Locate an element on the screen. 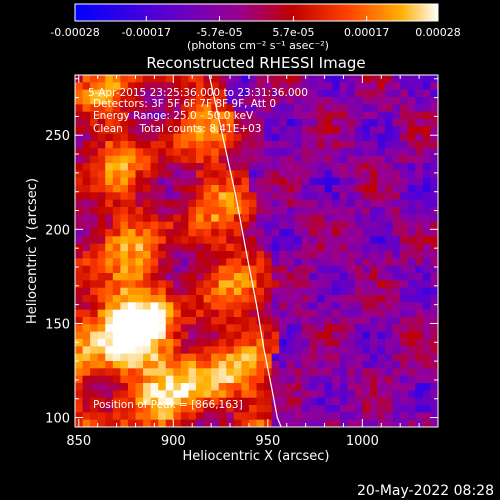 The image size is (500, 500). y-tick-label: 150 is located at coordinates (57, 324).